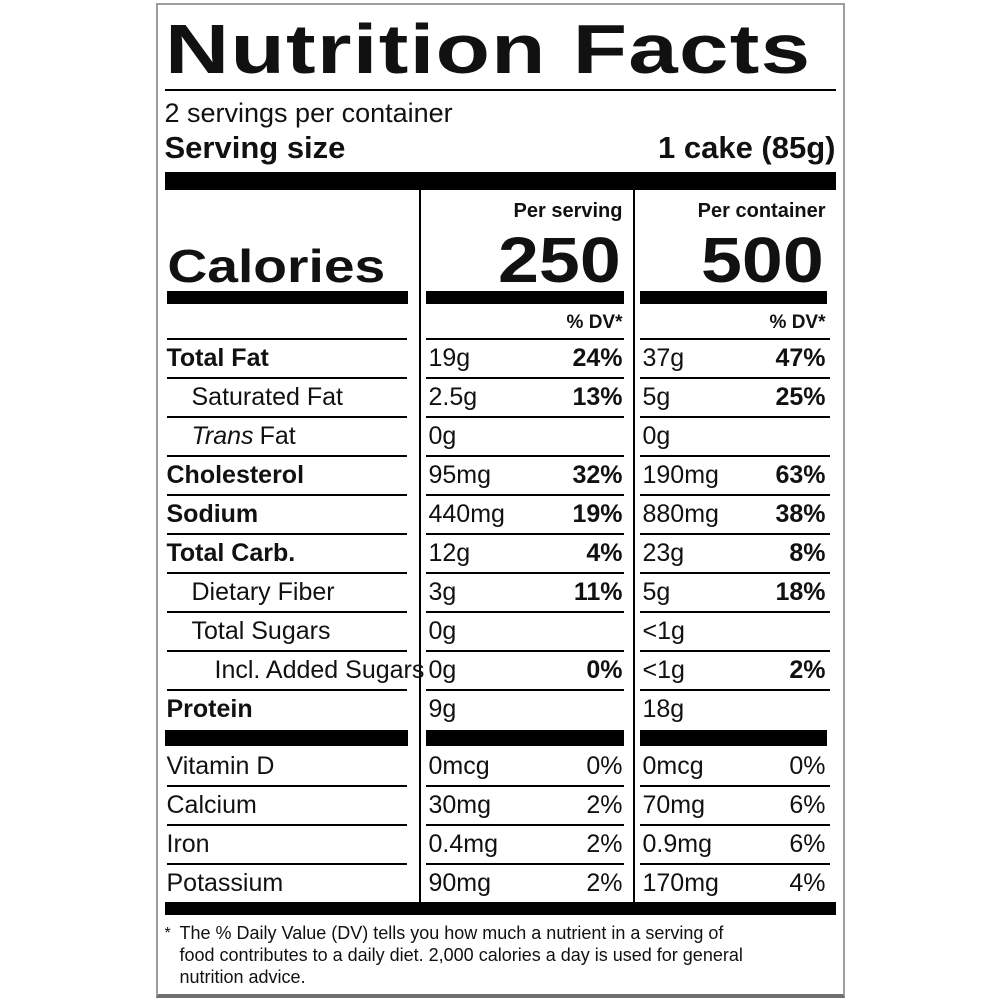 Image resolution: width=1000 pixels, height=1000 pixels. I want to click on amount: 90mg, so click(460, 883).